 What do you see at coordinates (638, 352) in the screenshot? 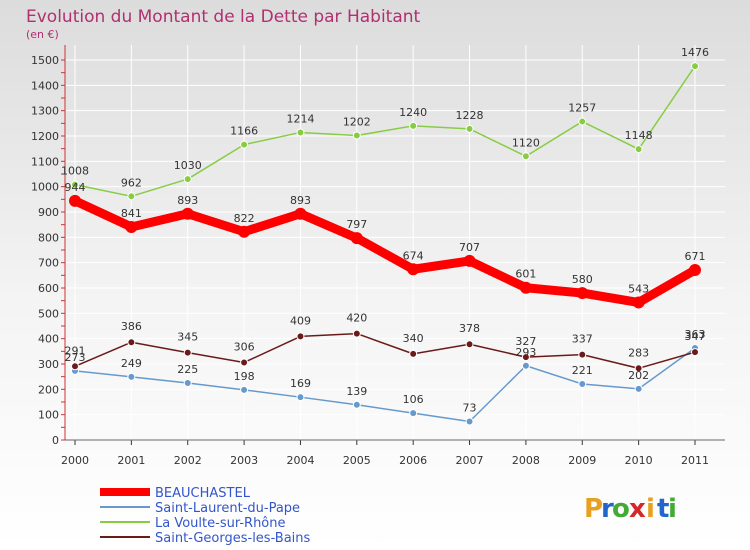
I see `data-label: 283` at bounding box center [638, 352].